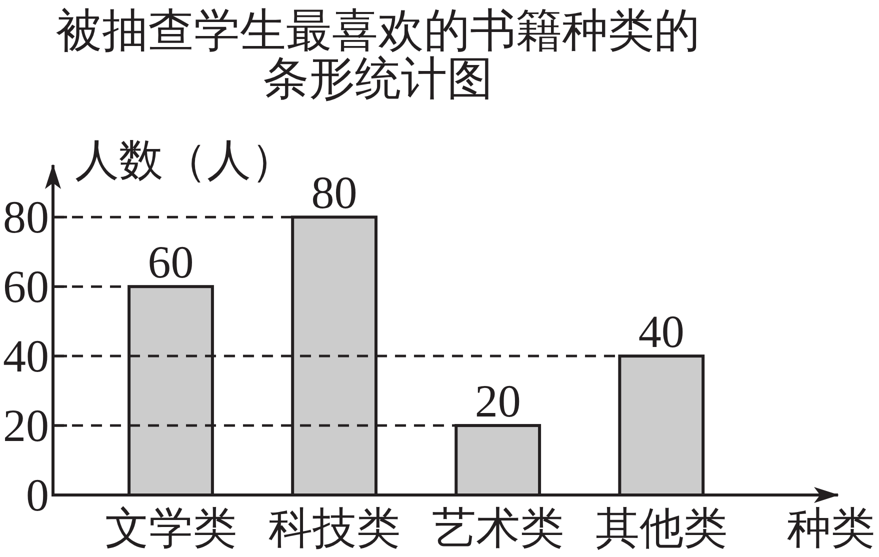 This screenshot has height=557, width=879. What do you see at coordinates (37, 495) in the screenshot?
I see `y-tick-label: 0` at bounding box center [37, 495].